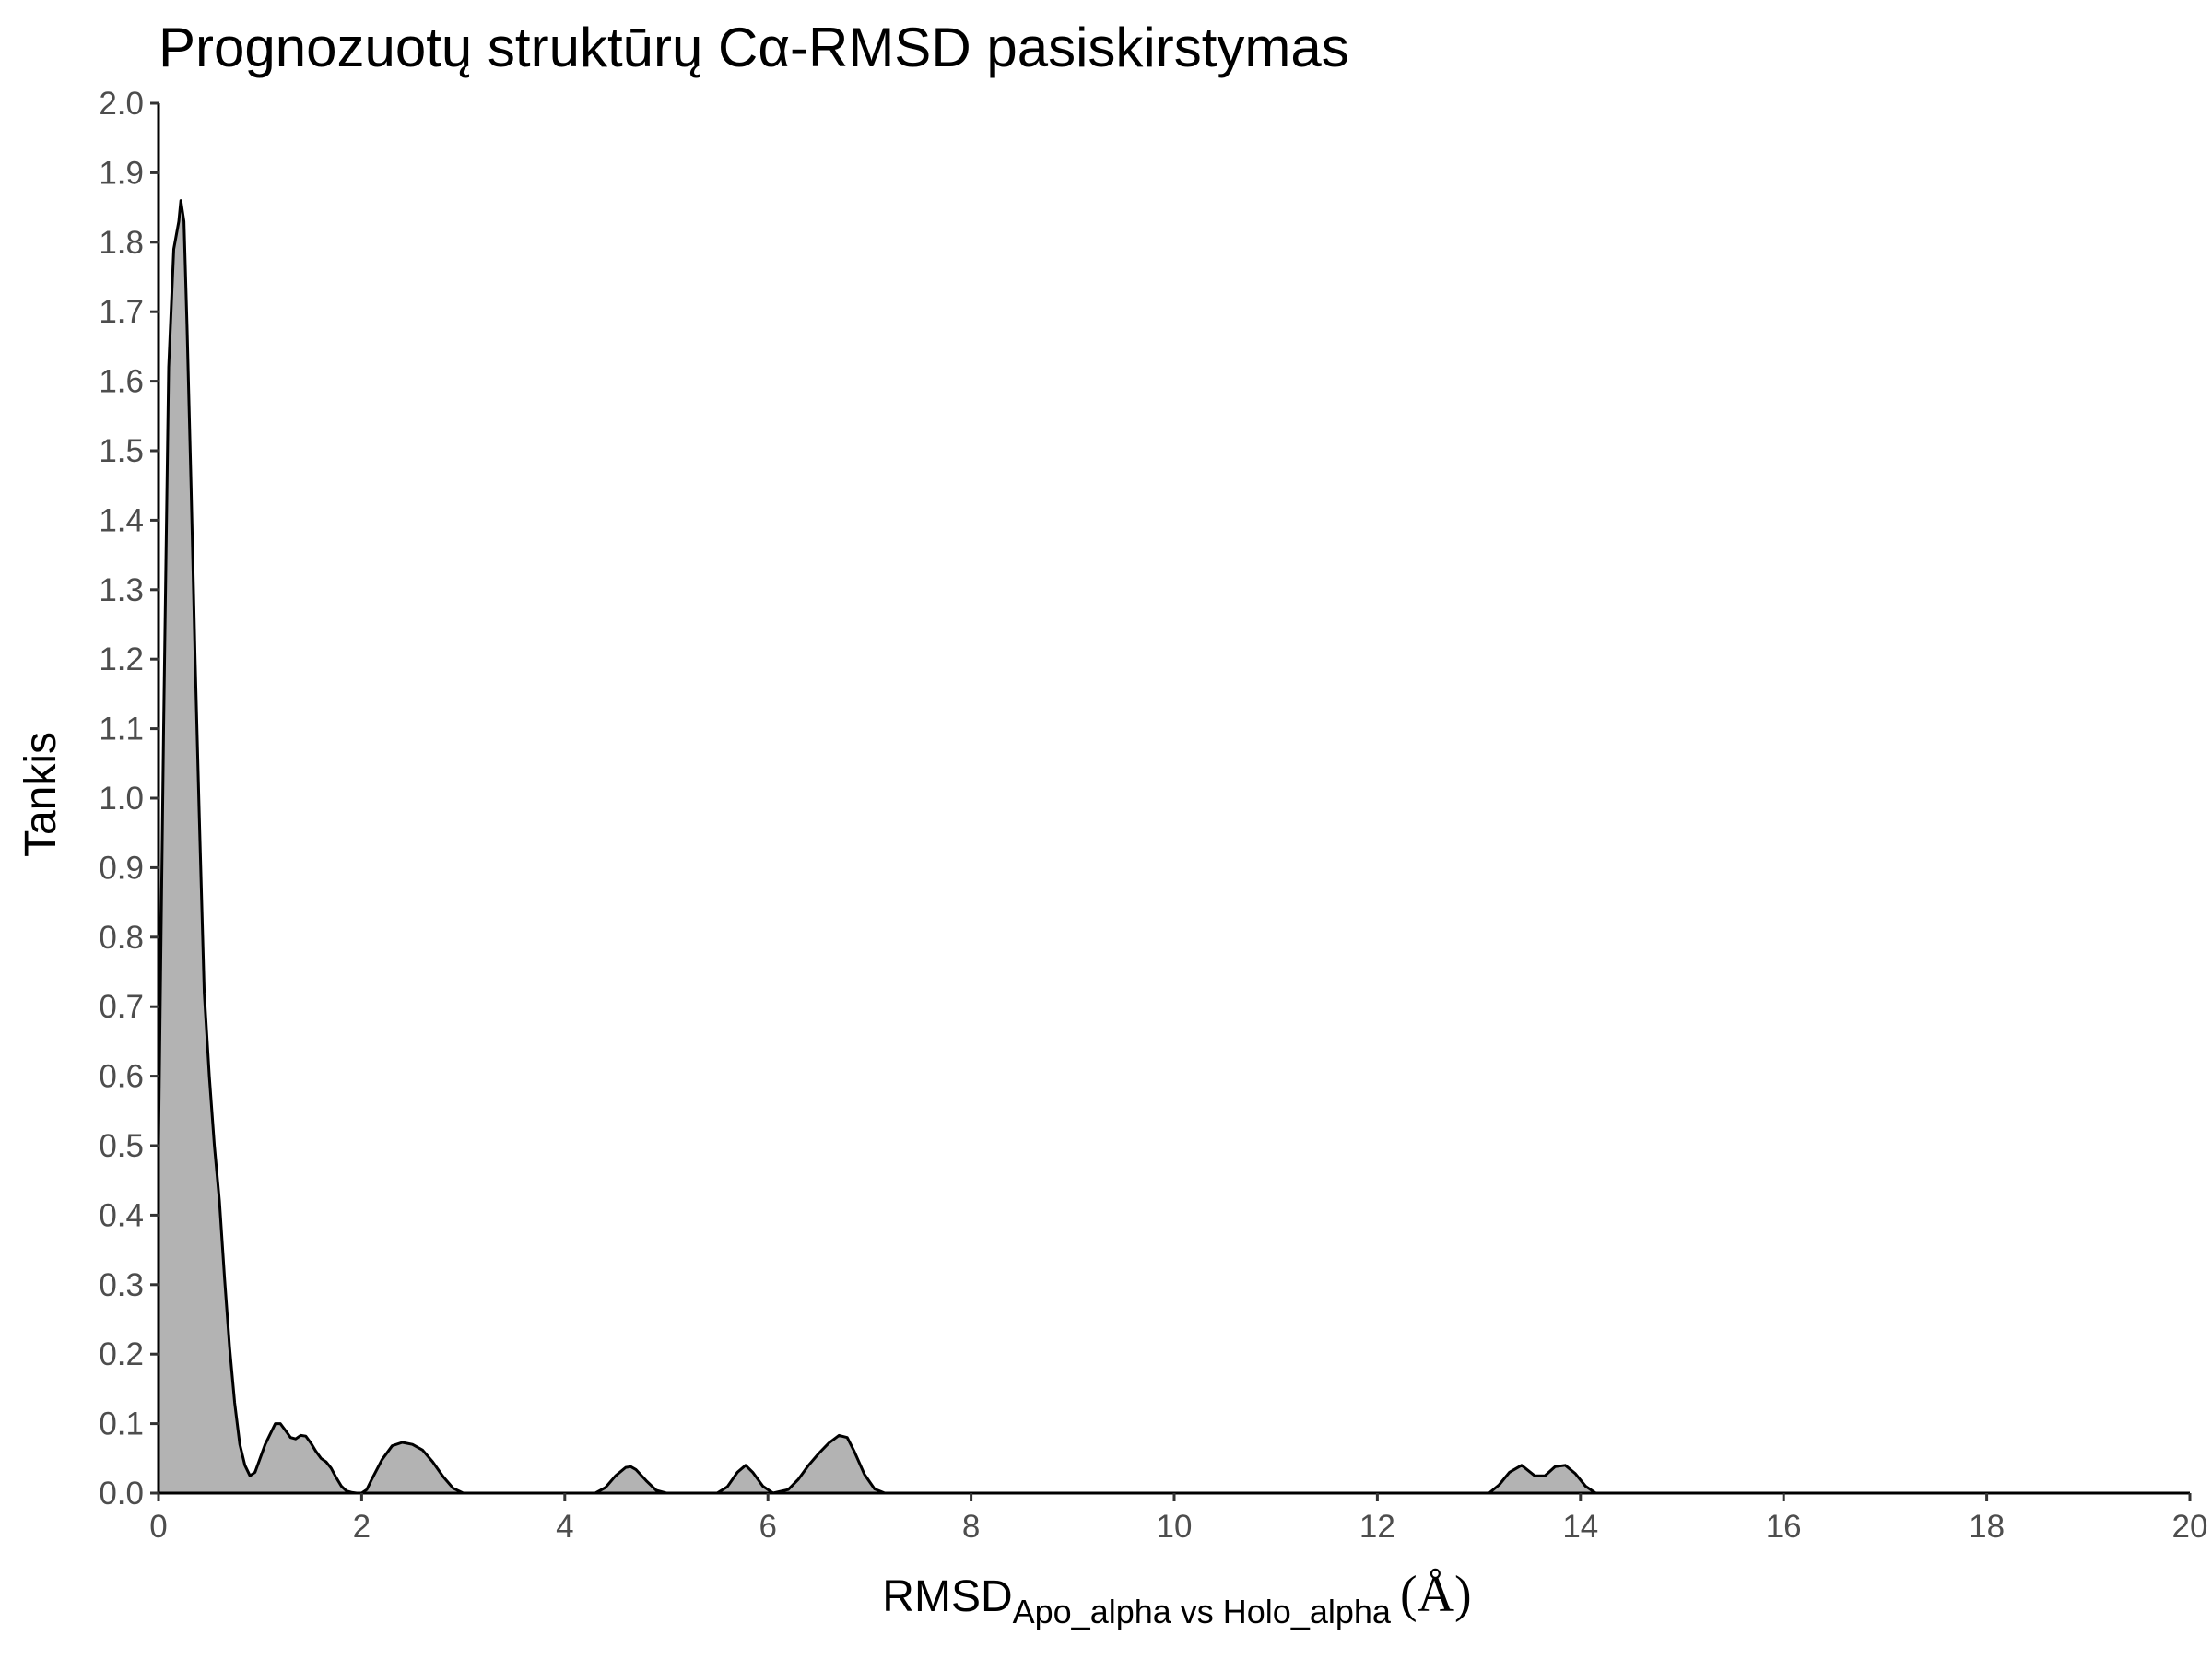 The width and height of the screenshot is (2212, 1659). Describe the element at coordinates (41, 794) in the screenshot. I see `y-axis-title: Tankis` at that location.